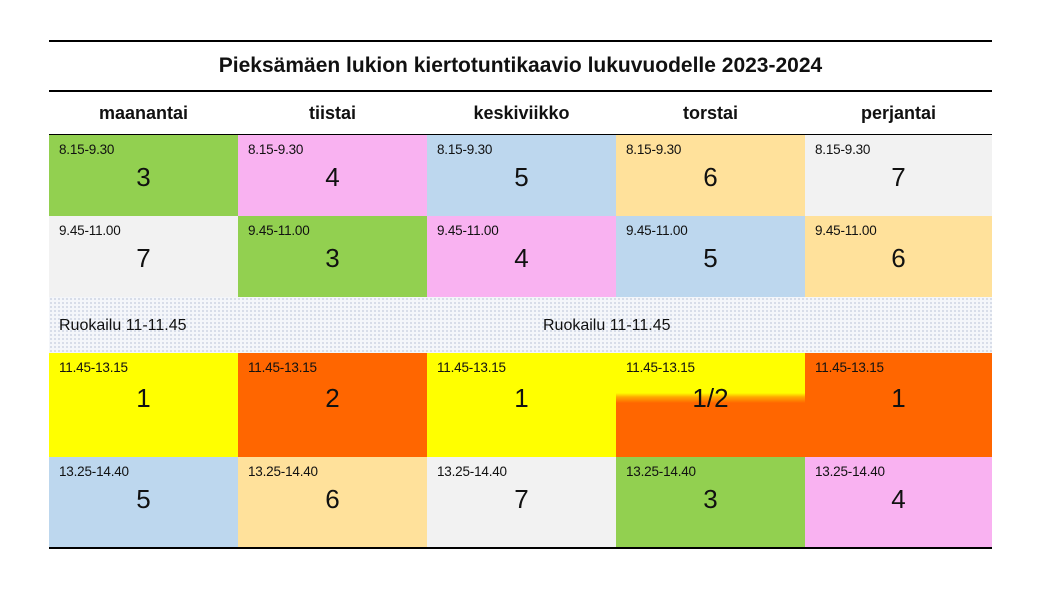 Image resolution: width=1062 pixels, height=597 pixels. I want to click on schedule-cell-keskiviikko: 8.15-9.30 5, so click(521, 175).